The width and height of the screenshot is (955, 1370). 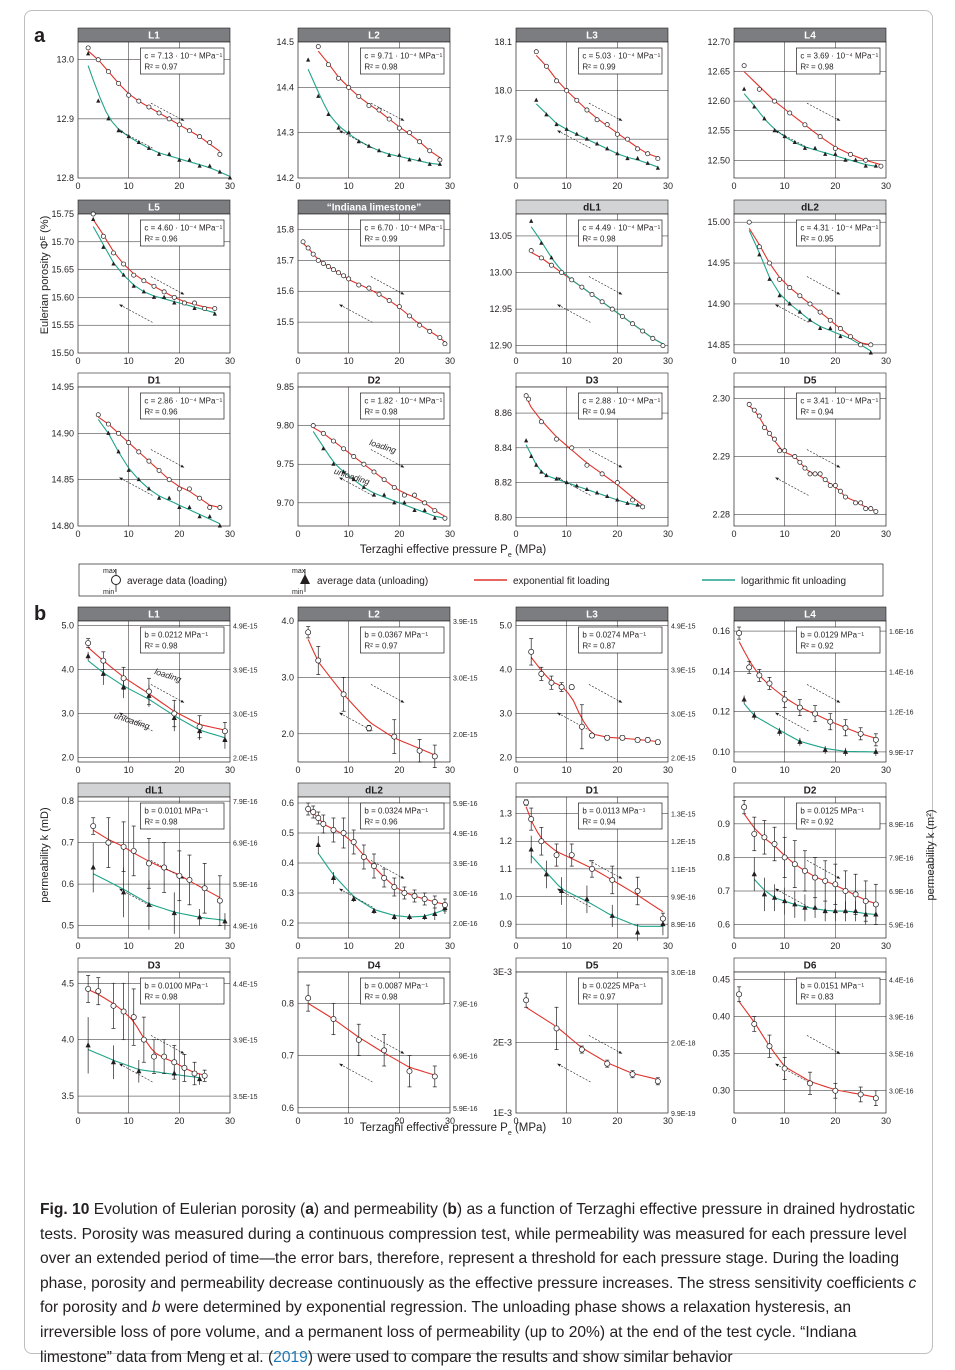 I want to click on fit-r2: R² = 0.97, so click(x=161, y=67).